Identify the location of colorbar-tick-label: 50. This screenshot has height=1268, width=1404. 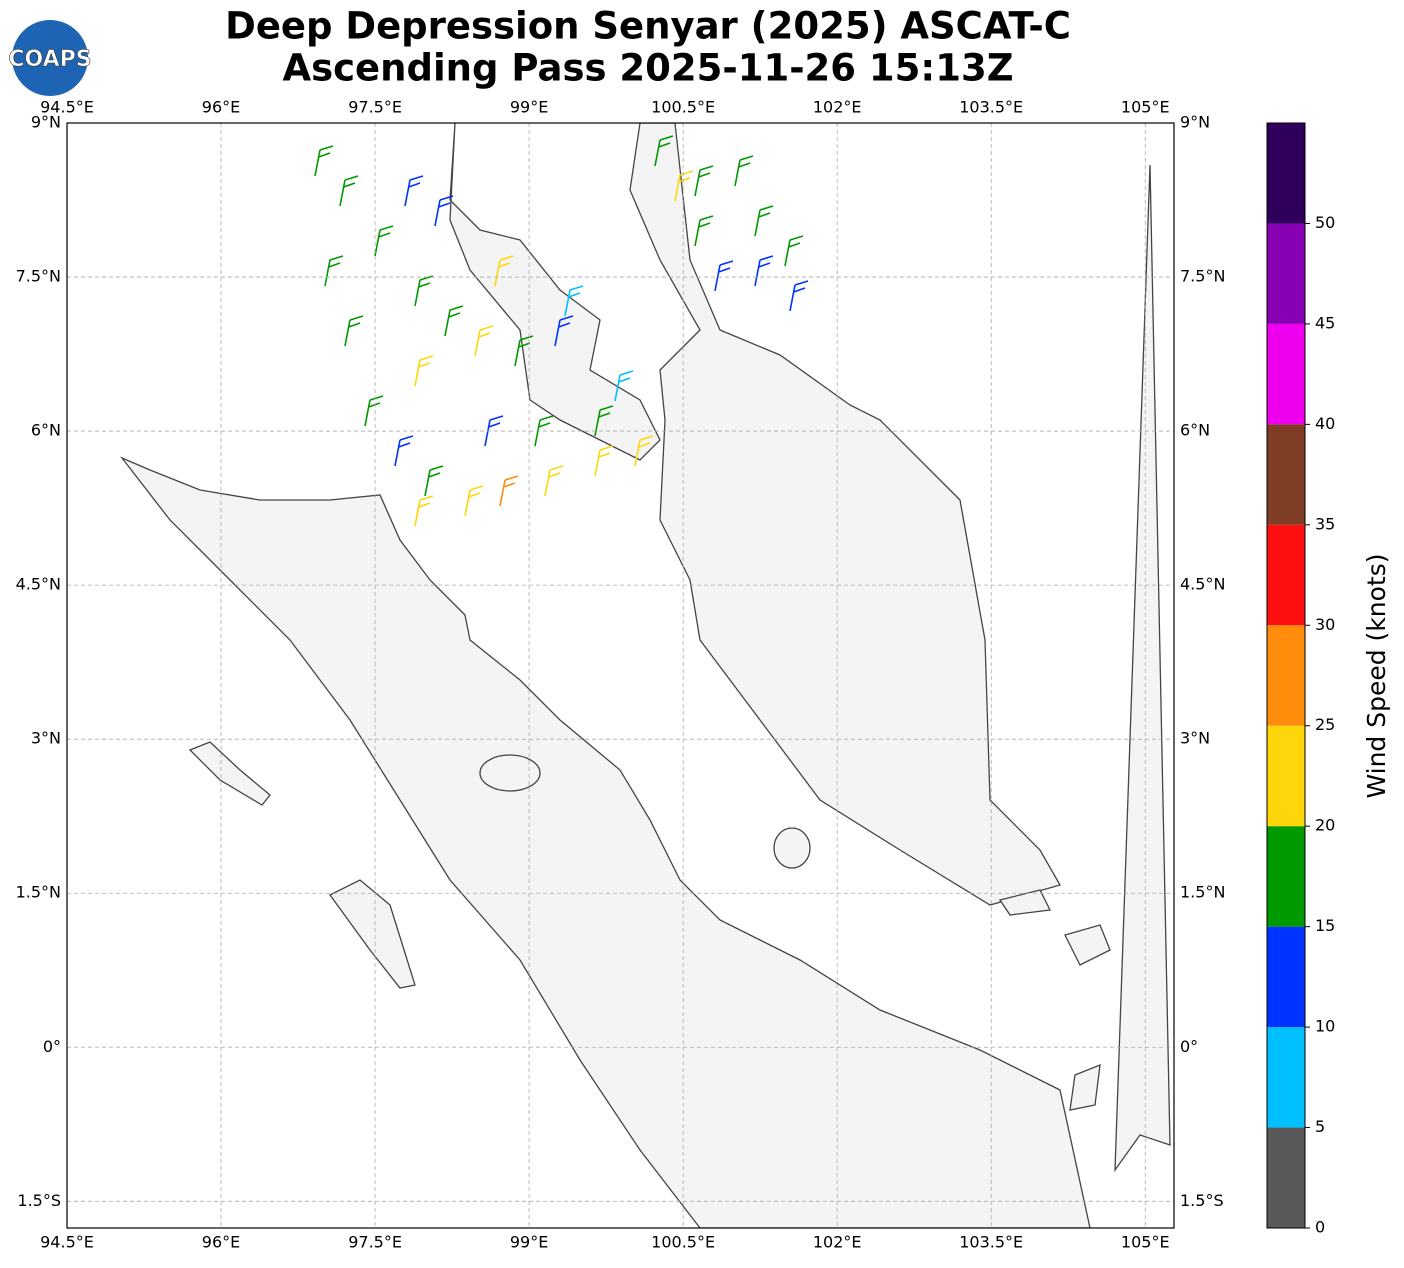
(1325, 222).